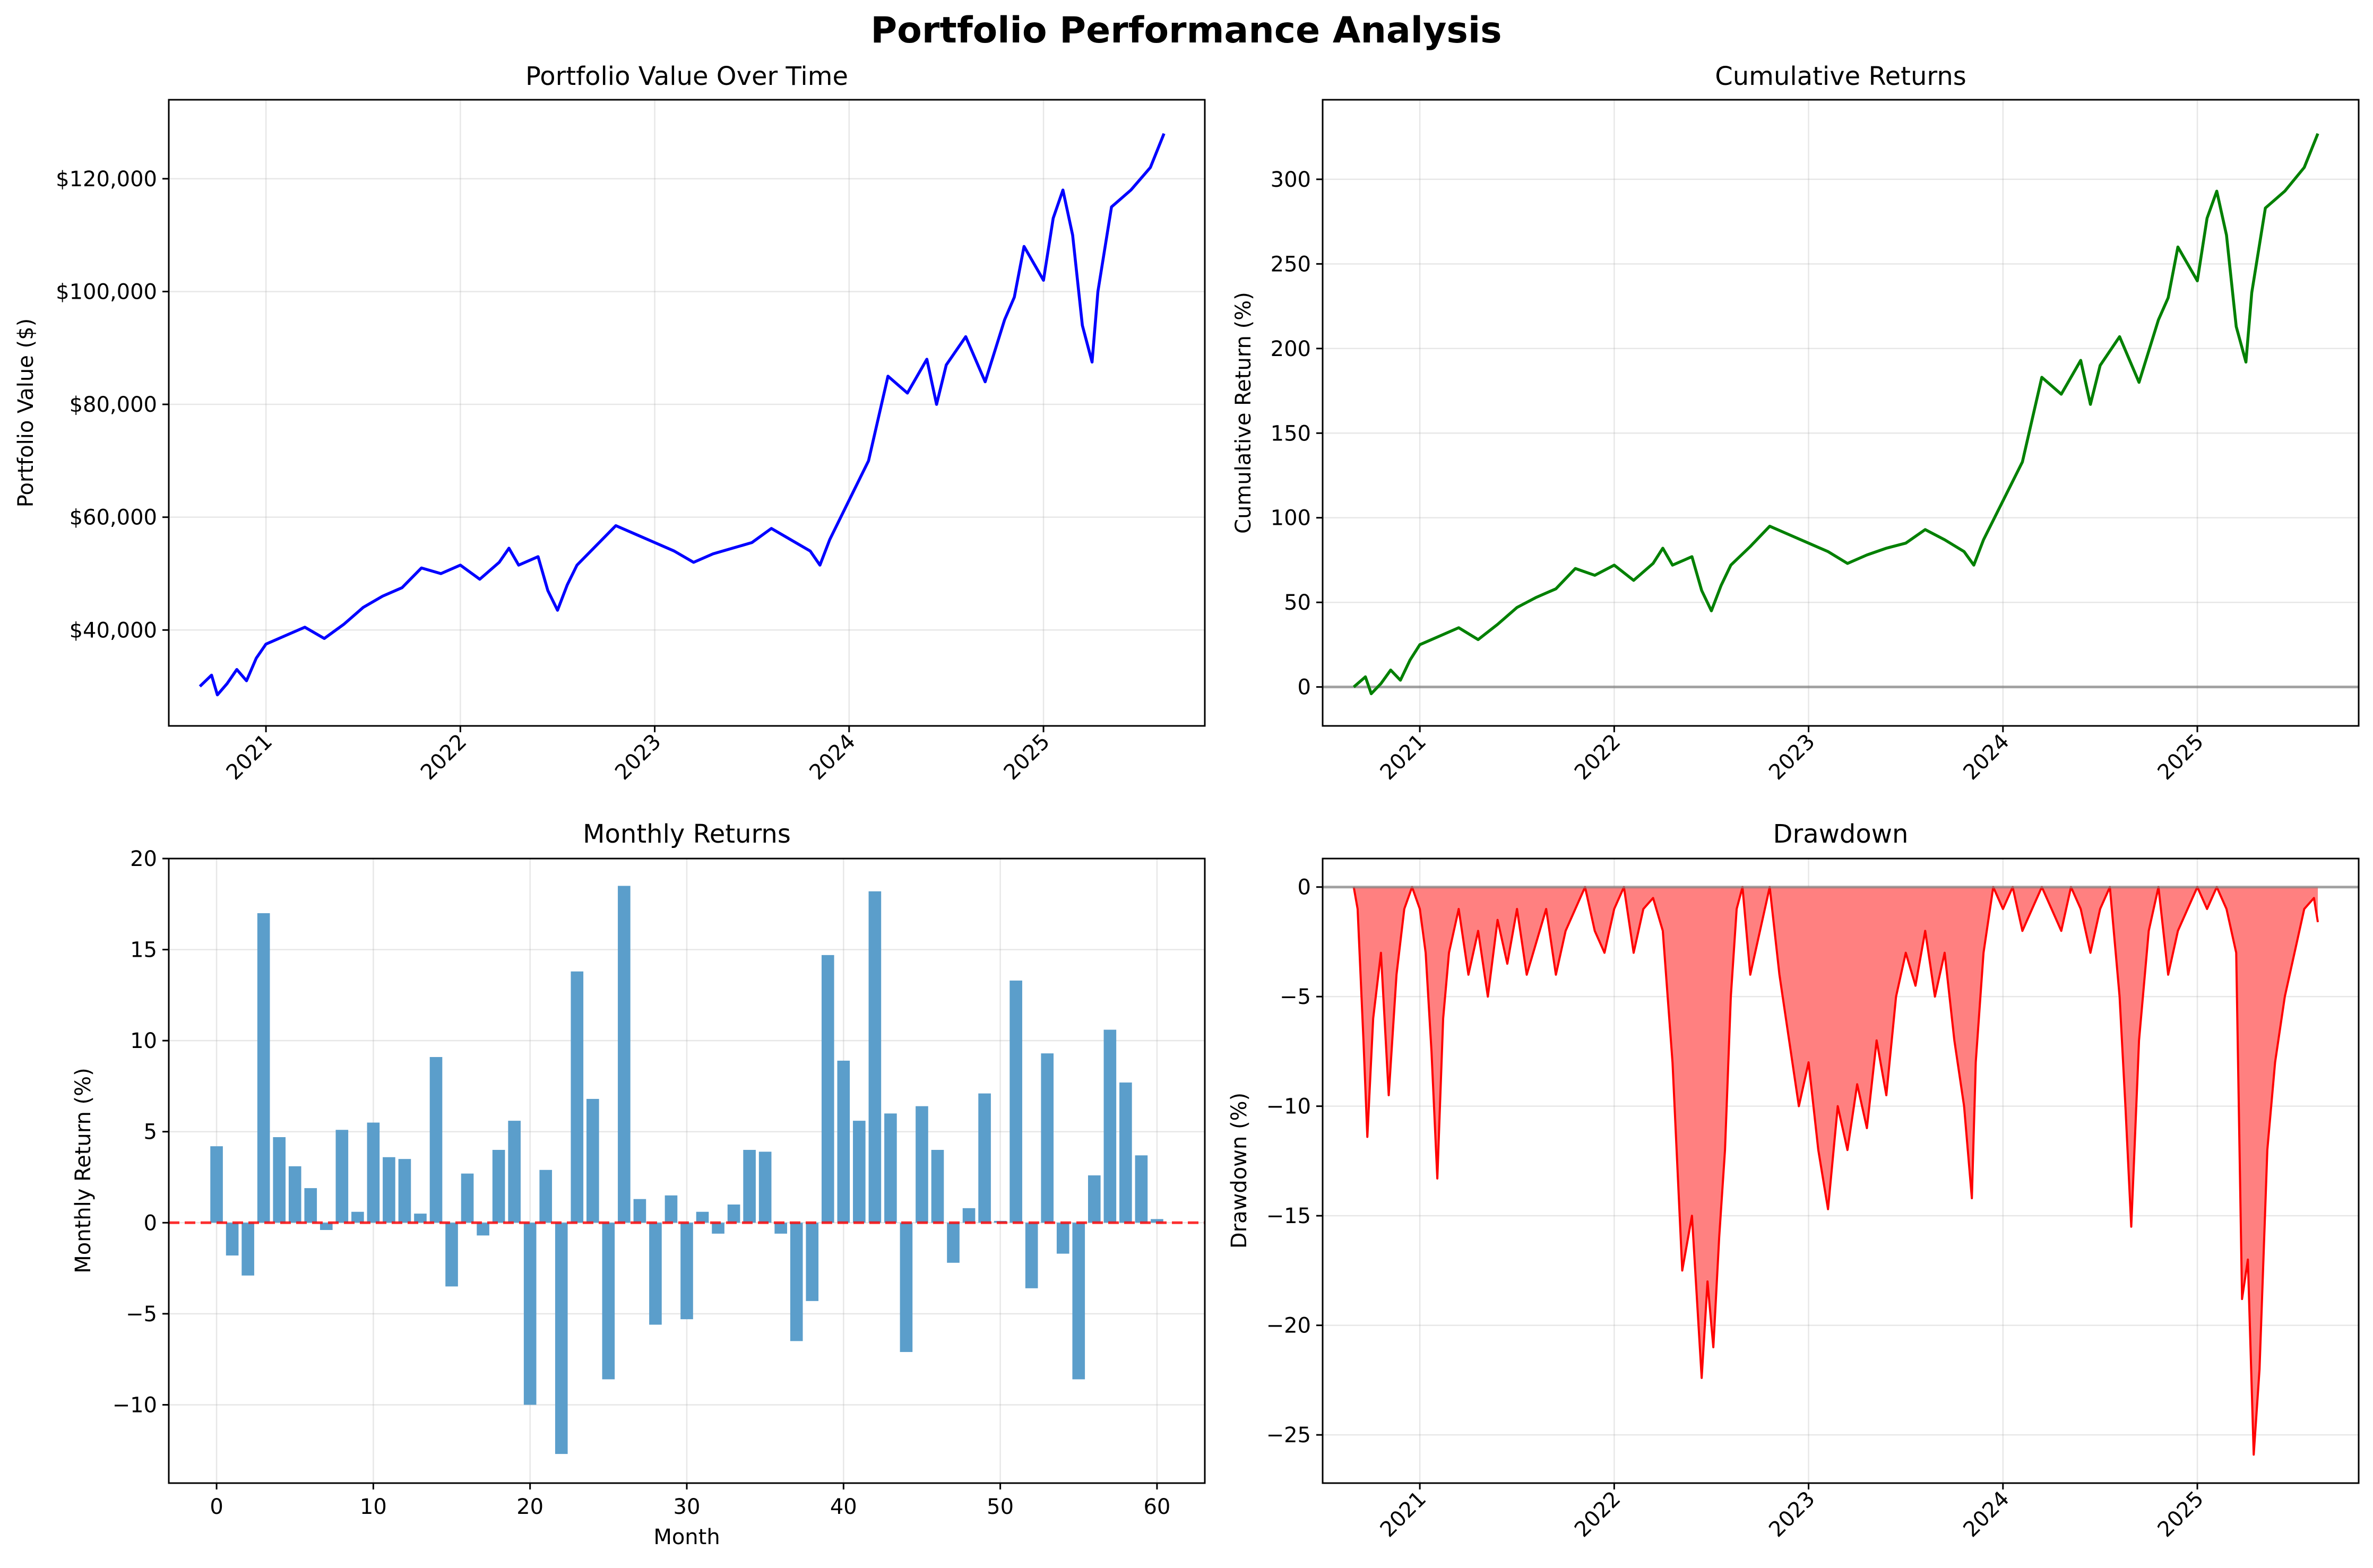 The height and width of the screenshot is (1568, 2373). I want to click on panel-value-title: Portfolio Value Over Time, so click(686, 76).